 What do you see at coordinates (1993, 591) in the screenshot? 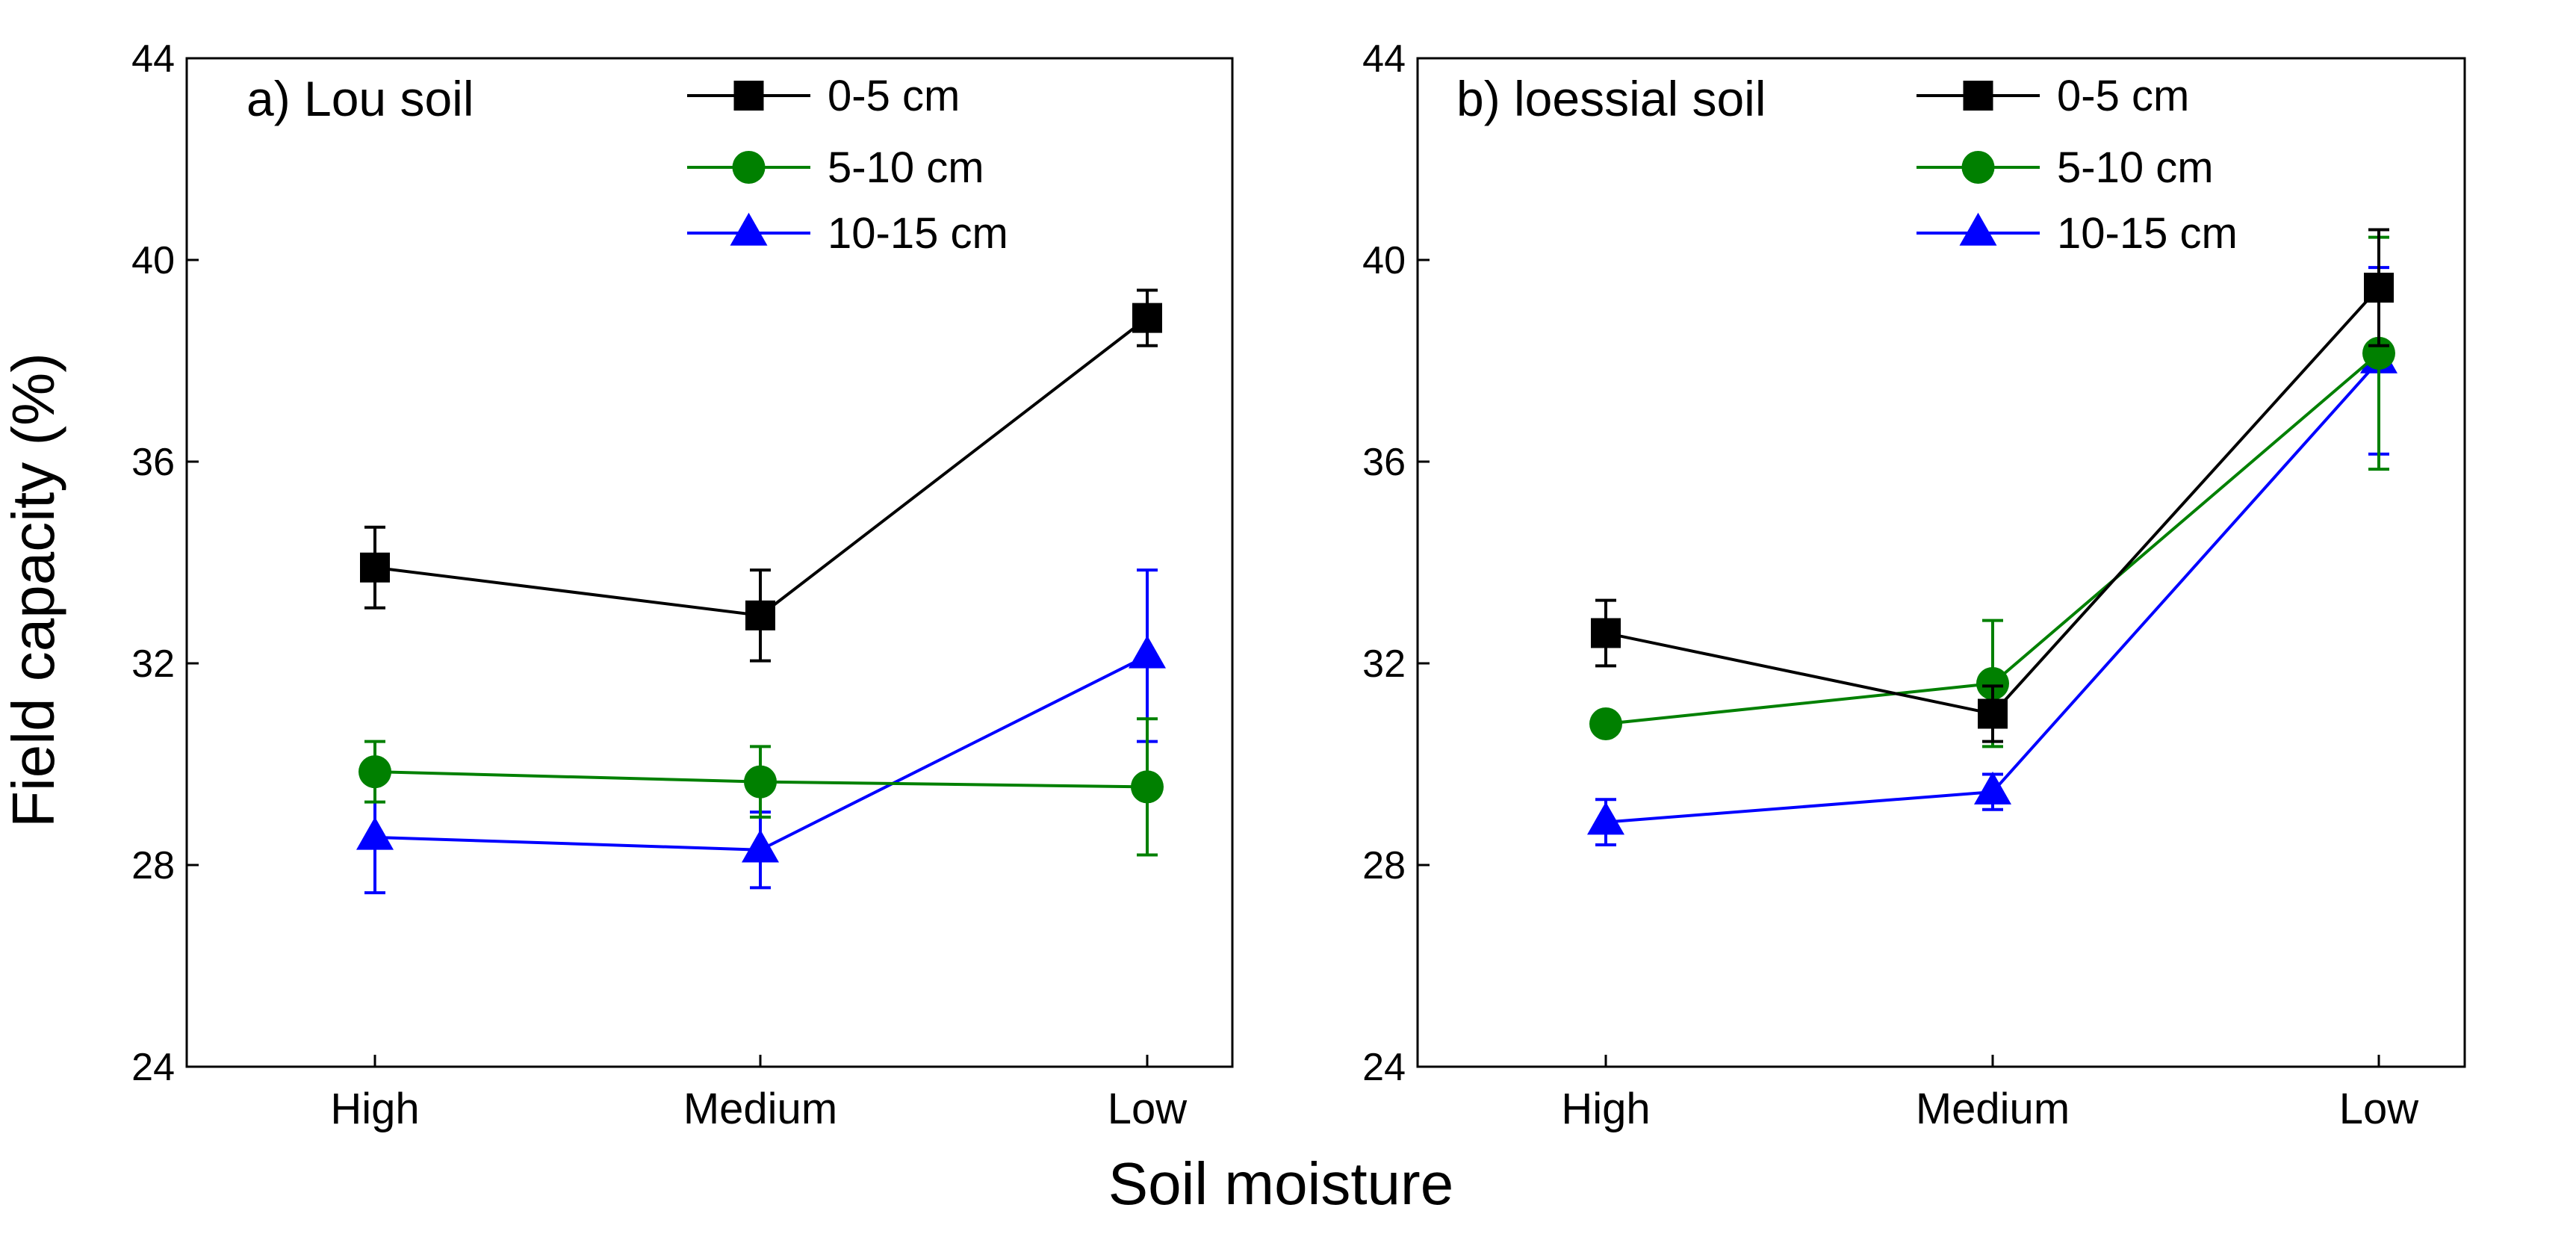
I see `series-line` at bounding box center [1993, 591].